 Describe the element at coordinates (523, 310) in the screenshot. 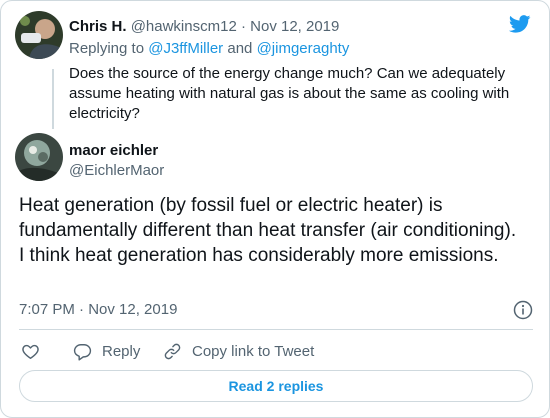

I see `info-icon` at that location.